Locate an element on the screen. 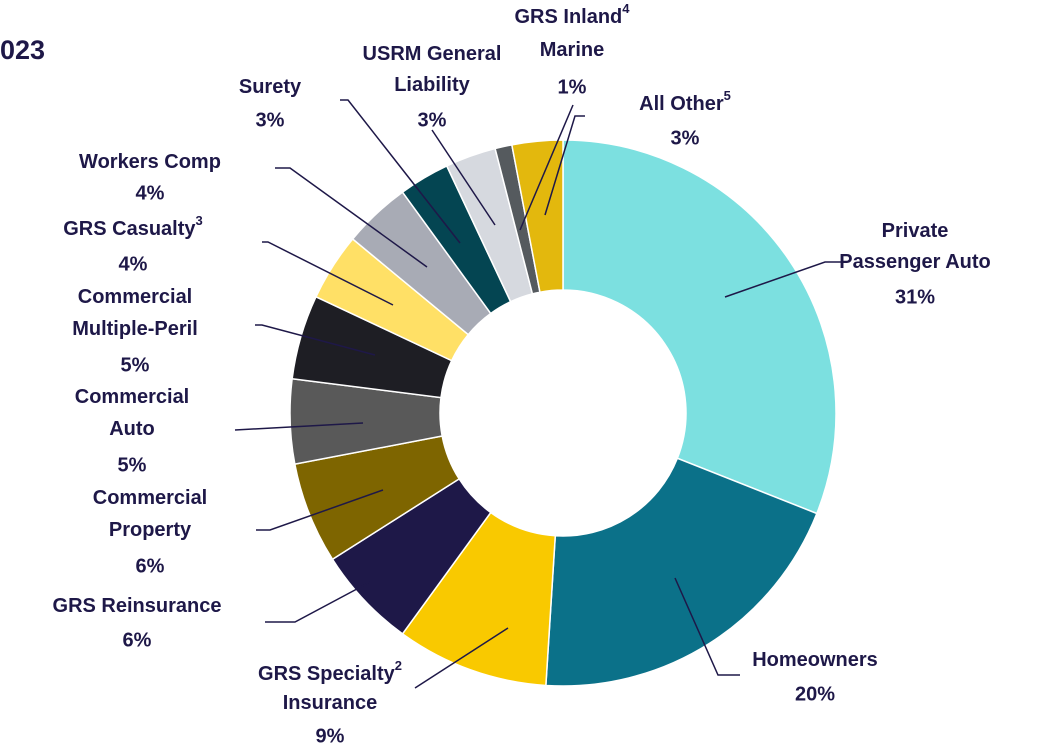  slice-label: Marine is located at coordinates (572, 50).